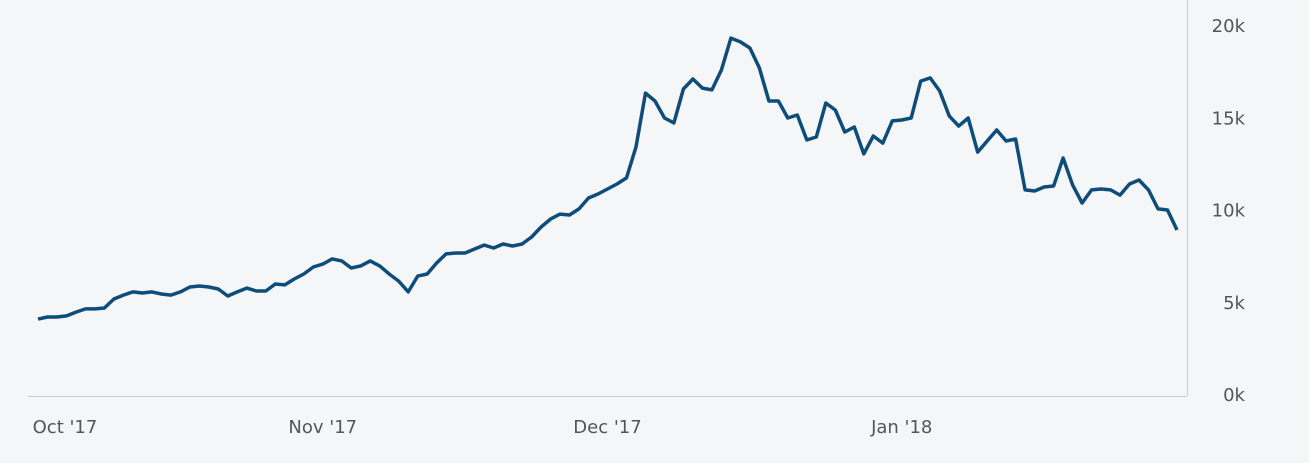 The height and width of the screenshot is (463, 1309). Describe the element at coordinates (1234, 303) in the screenshot. I see `y-tick-label: 5k` at that location.